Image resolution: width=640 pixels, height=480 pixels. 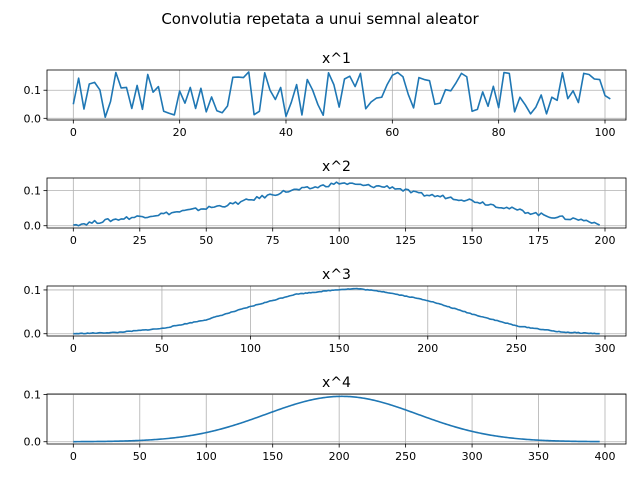 What do you see at coordinates (336, 275) in the screenshot?
I see `subplot-title: x^3` at bounding box center [336, 275].